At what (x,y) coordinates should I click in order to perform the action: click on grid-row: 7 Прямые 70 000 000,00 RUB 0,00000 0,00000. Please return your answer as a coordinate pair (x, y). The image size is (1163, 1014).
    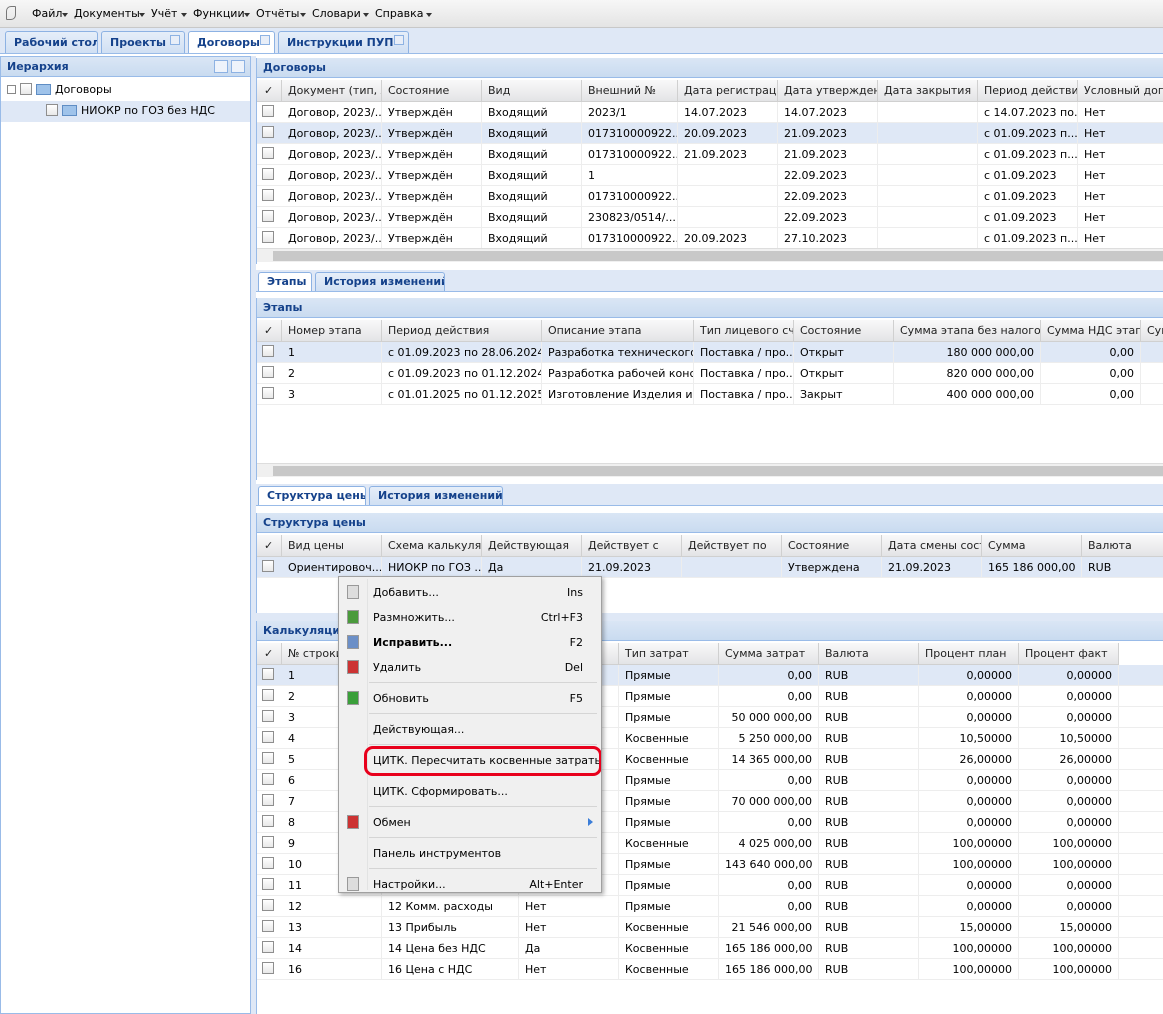
    Looking at the image, I should click on (710, 801).